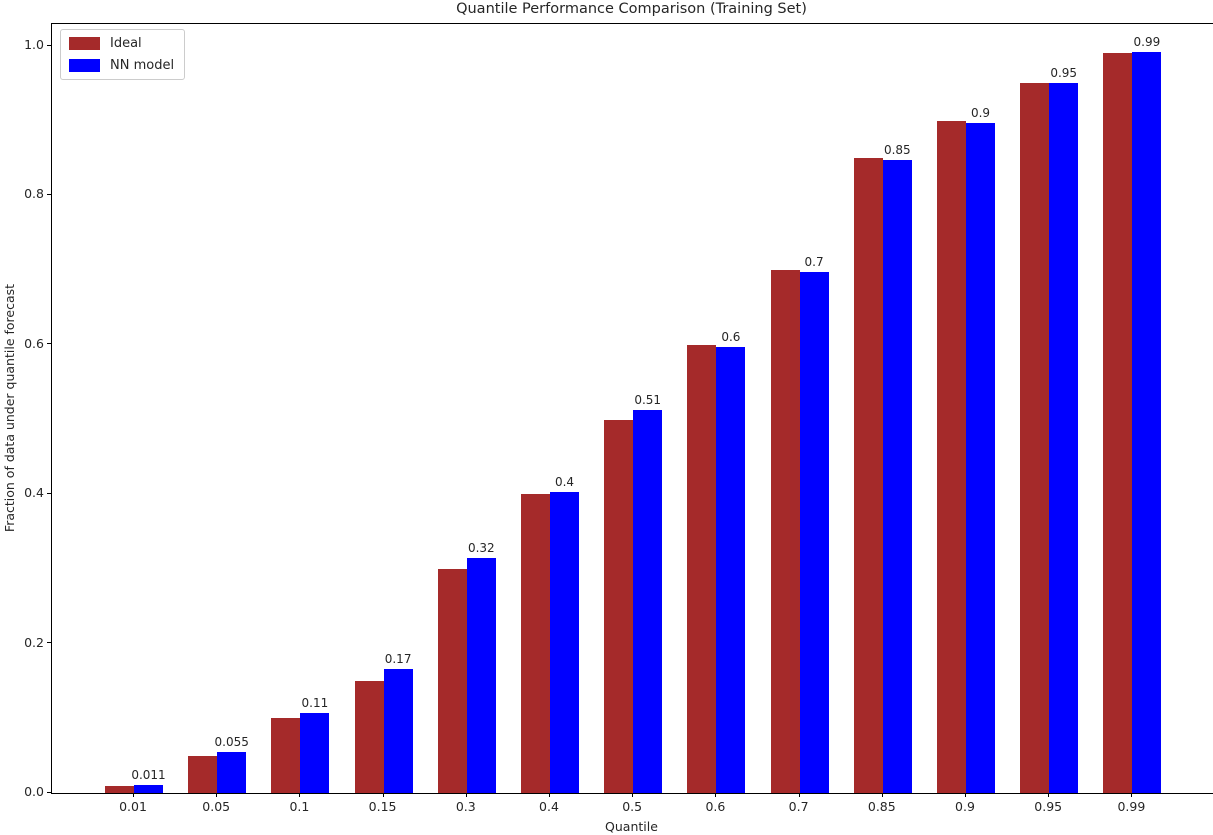 The height and width of the screenshot is (835, 1213). Describe the element at coordinates (398, 658) in the screenshot. I see `bar-value-label: 0.17` at that location.